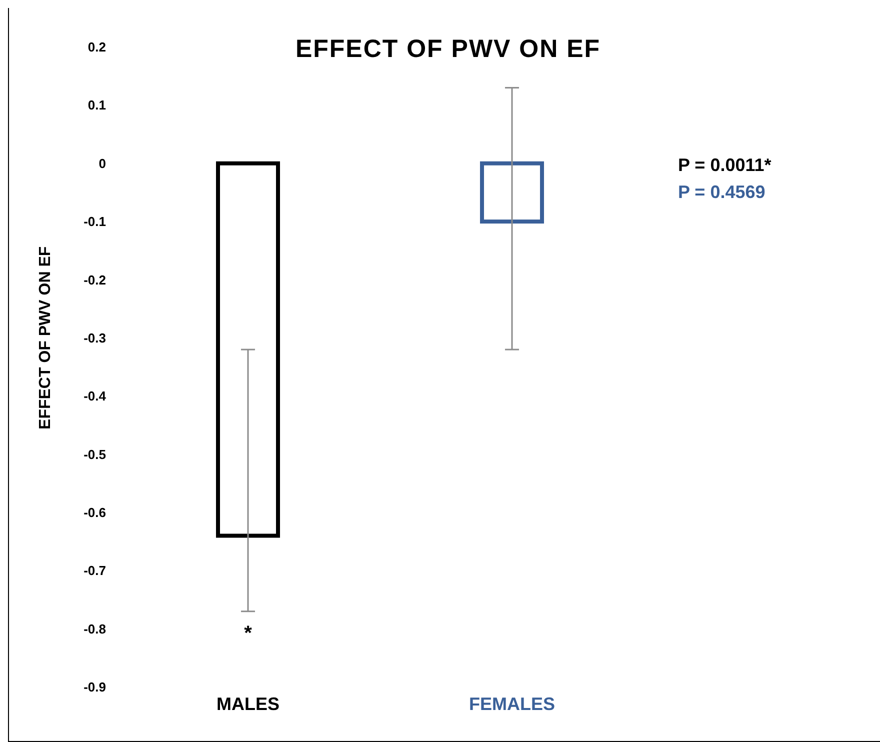 Image resolution: width=880 pixels, height=742 pixels. I want to click on x-tick-label: FEMALES, so click(512, 704).